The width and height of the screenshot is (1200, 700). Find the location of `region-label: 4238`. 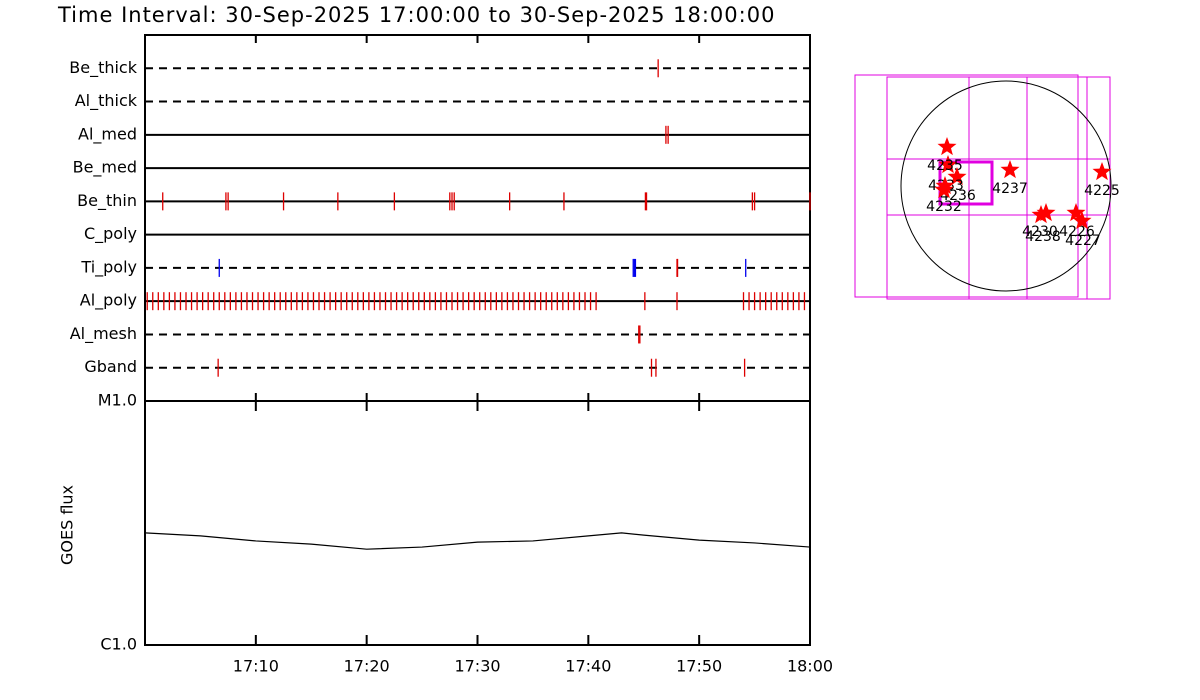

region-label: 4238 is located at coordinates (1043, 237).